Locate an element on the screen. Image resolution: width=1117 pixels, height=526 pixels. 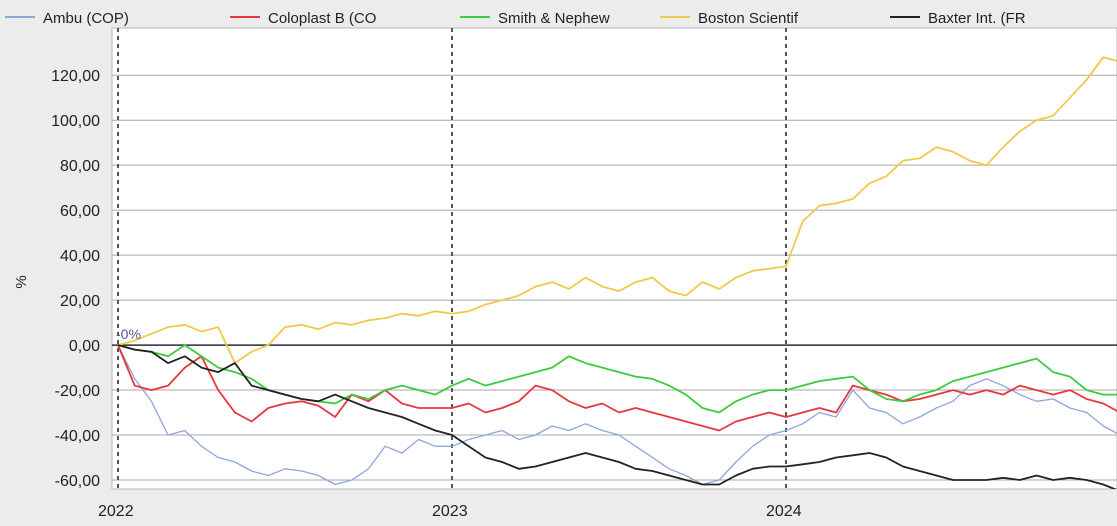
y-tick-label: 20,00 is located at coordinates (80, 301).